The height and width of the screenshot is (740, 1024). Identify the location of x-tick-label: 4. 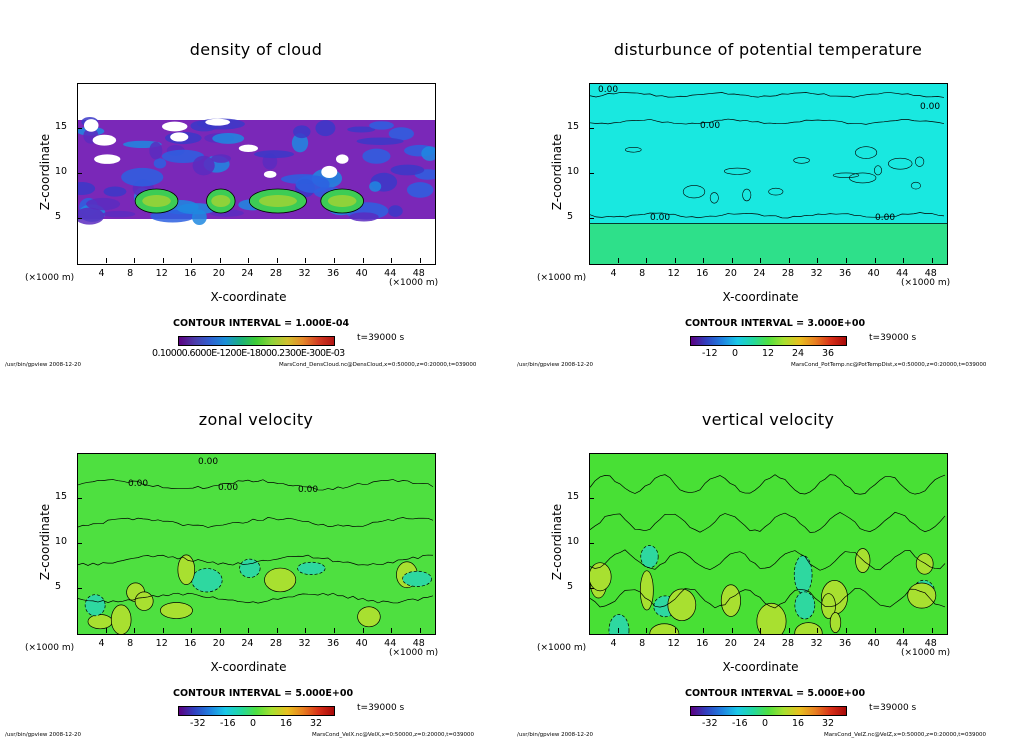
(101, 643).